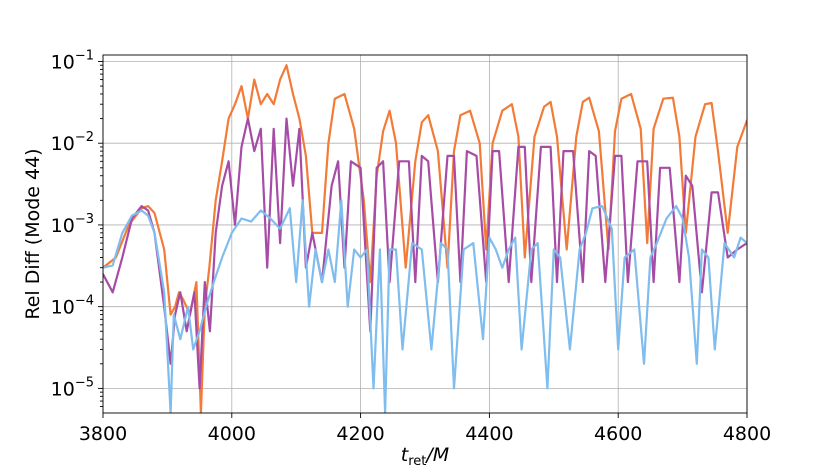  I want to click on x-tick-label: 4200, so click(360, 434).